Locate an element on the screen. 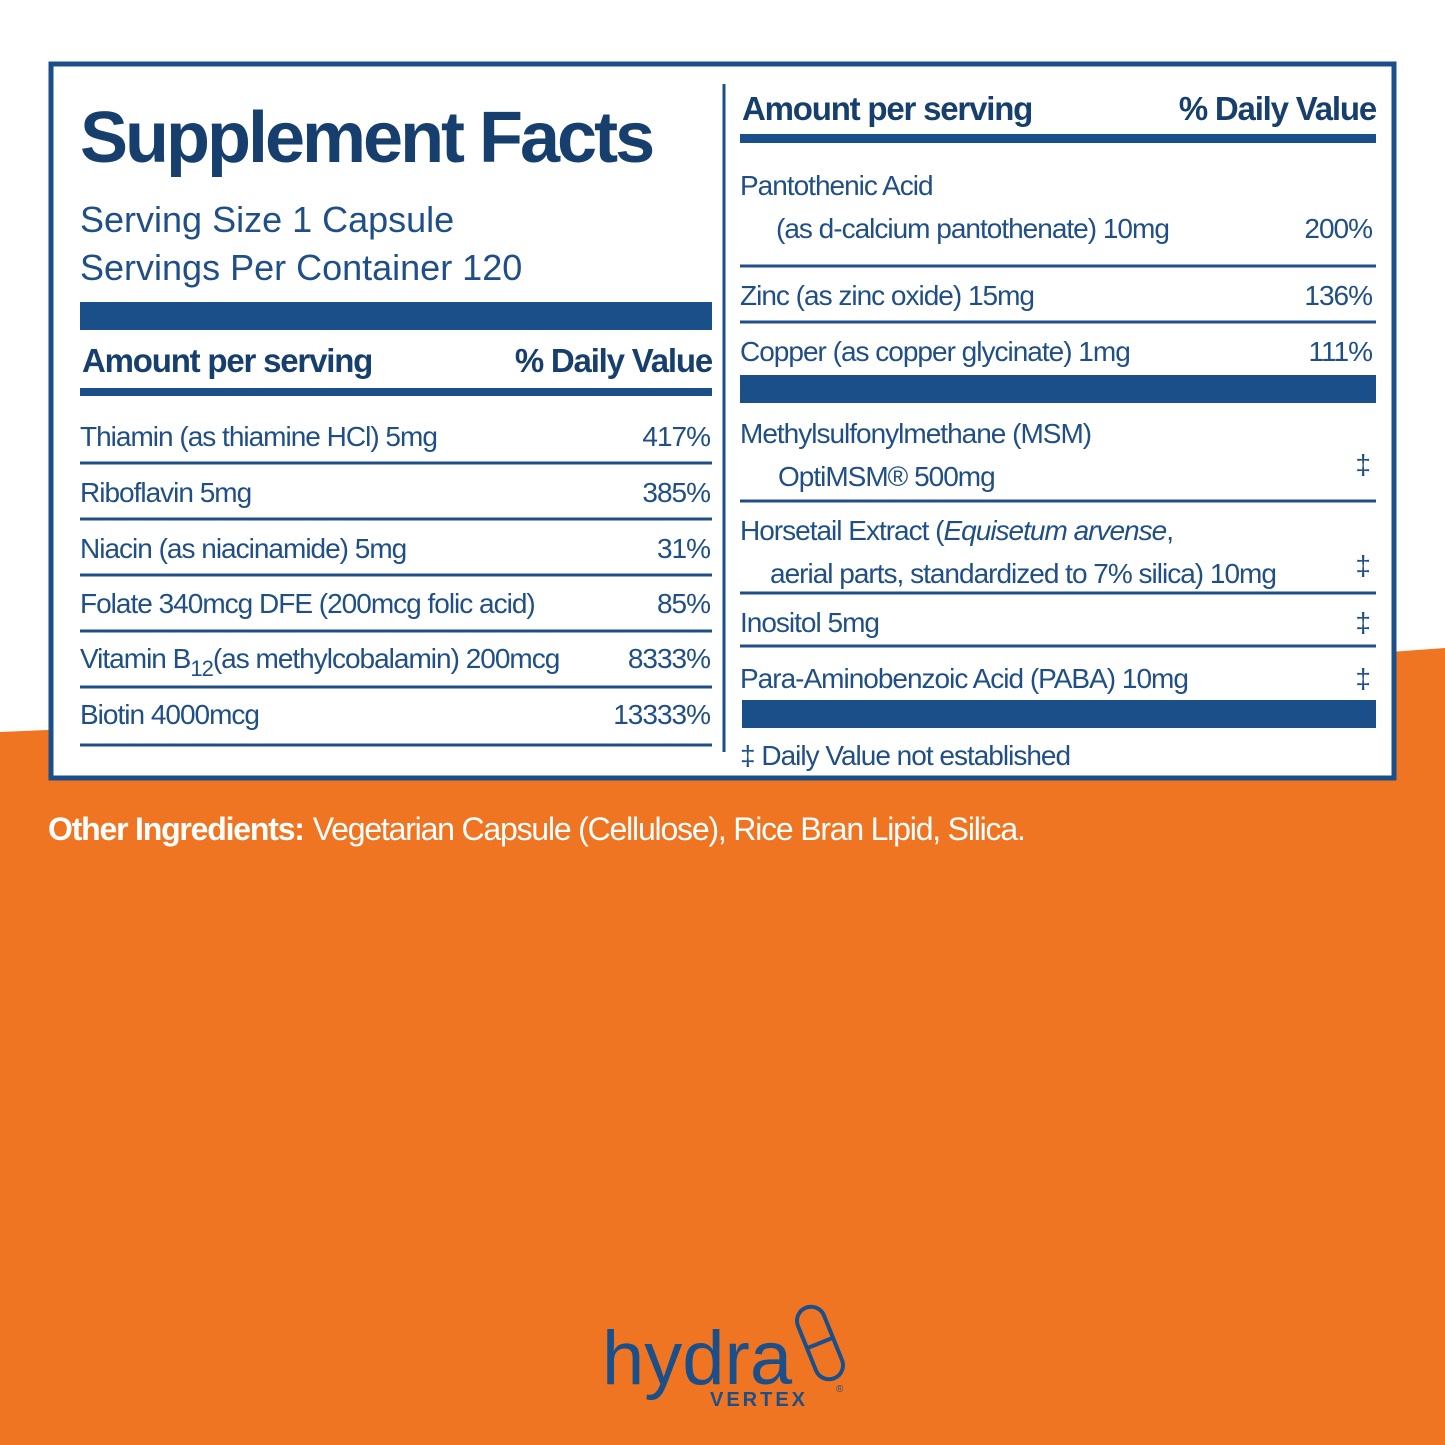  nutrient-detail: OptiMSM® 500mg is located at coordinates (886, 476).